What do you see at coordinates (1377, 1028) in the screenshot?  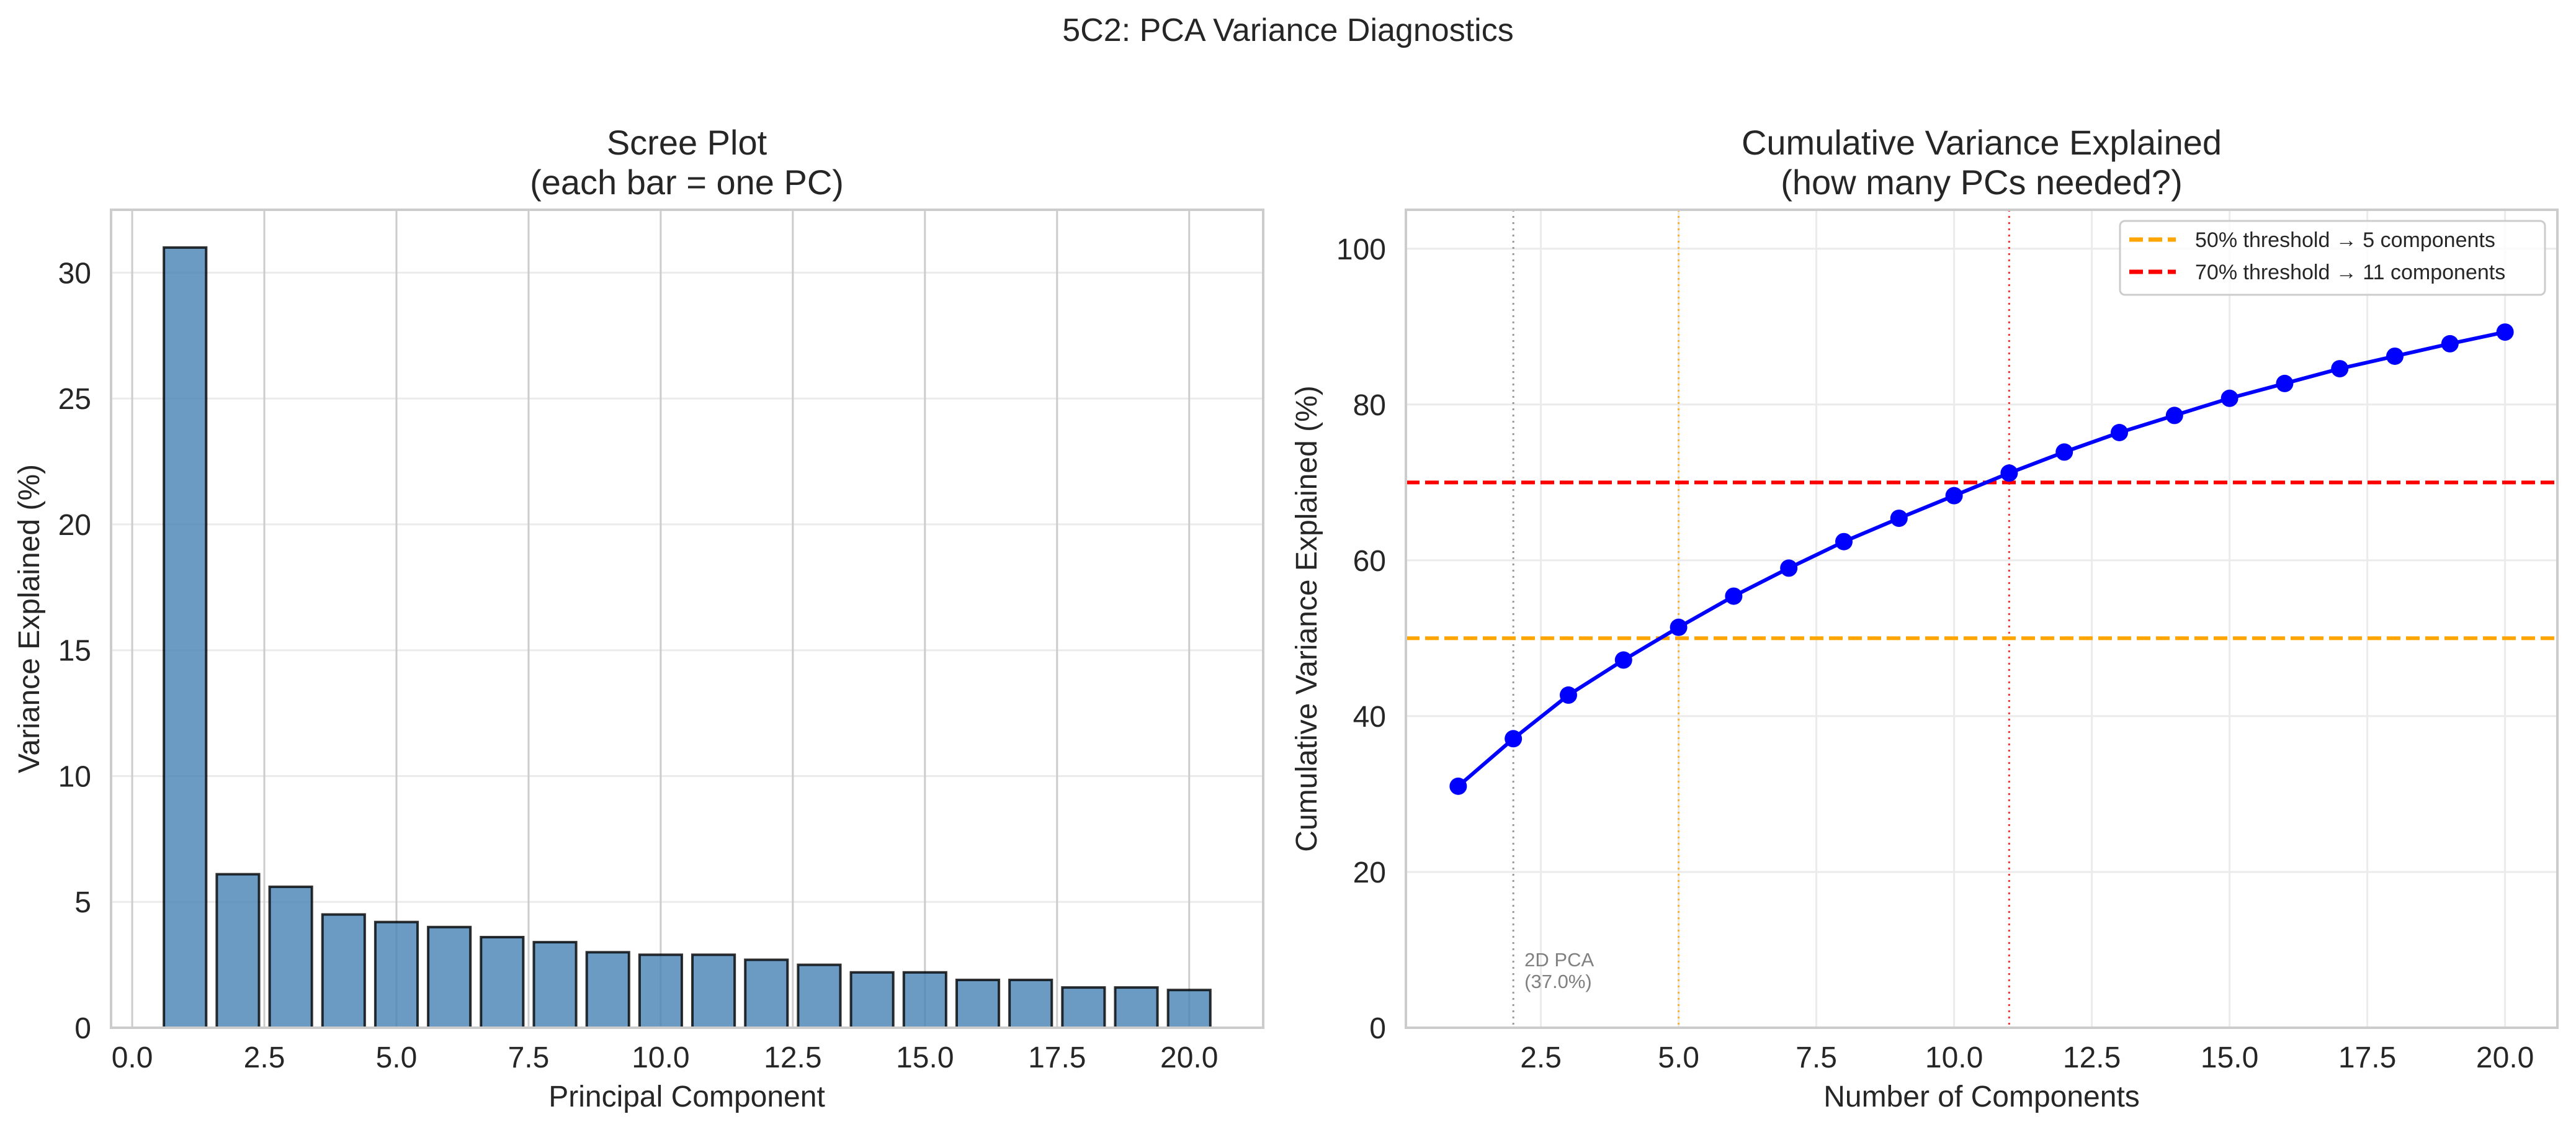 I see `cumulative-ytick-label: 0` at bounding box center [1377, 1028].